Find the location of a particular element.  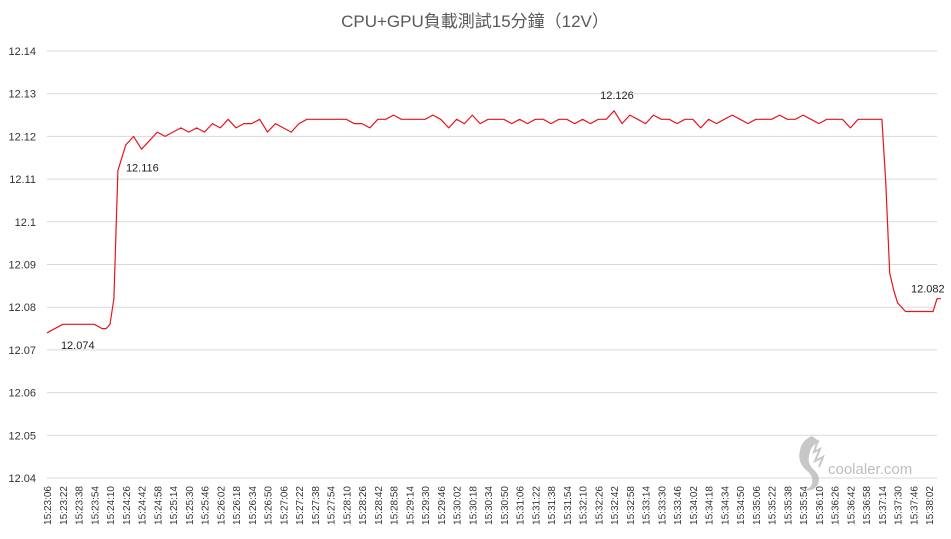

x-tick-label: 15:25:14 is located at coordinates (174, 505).